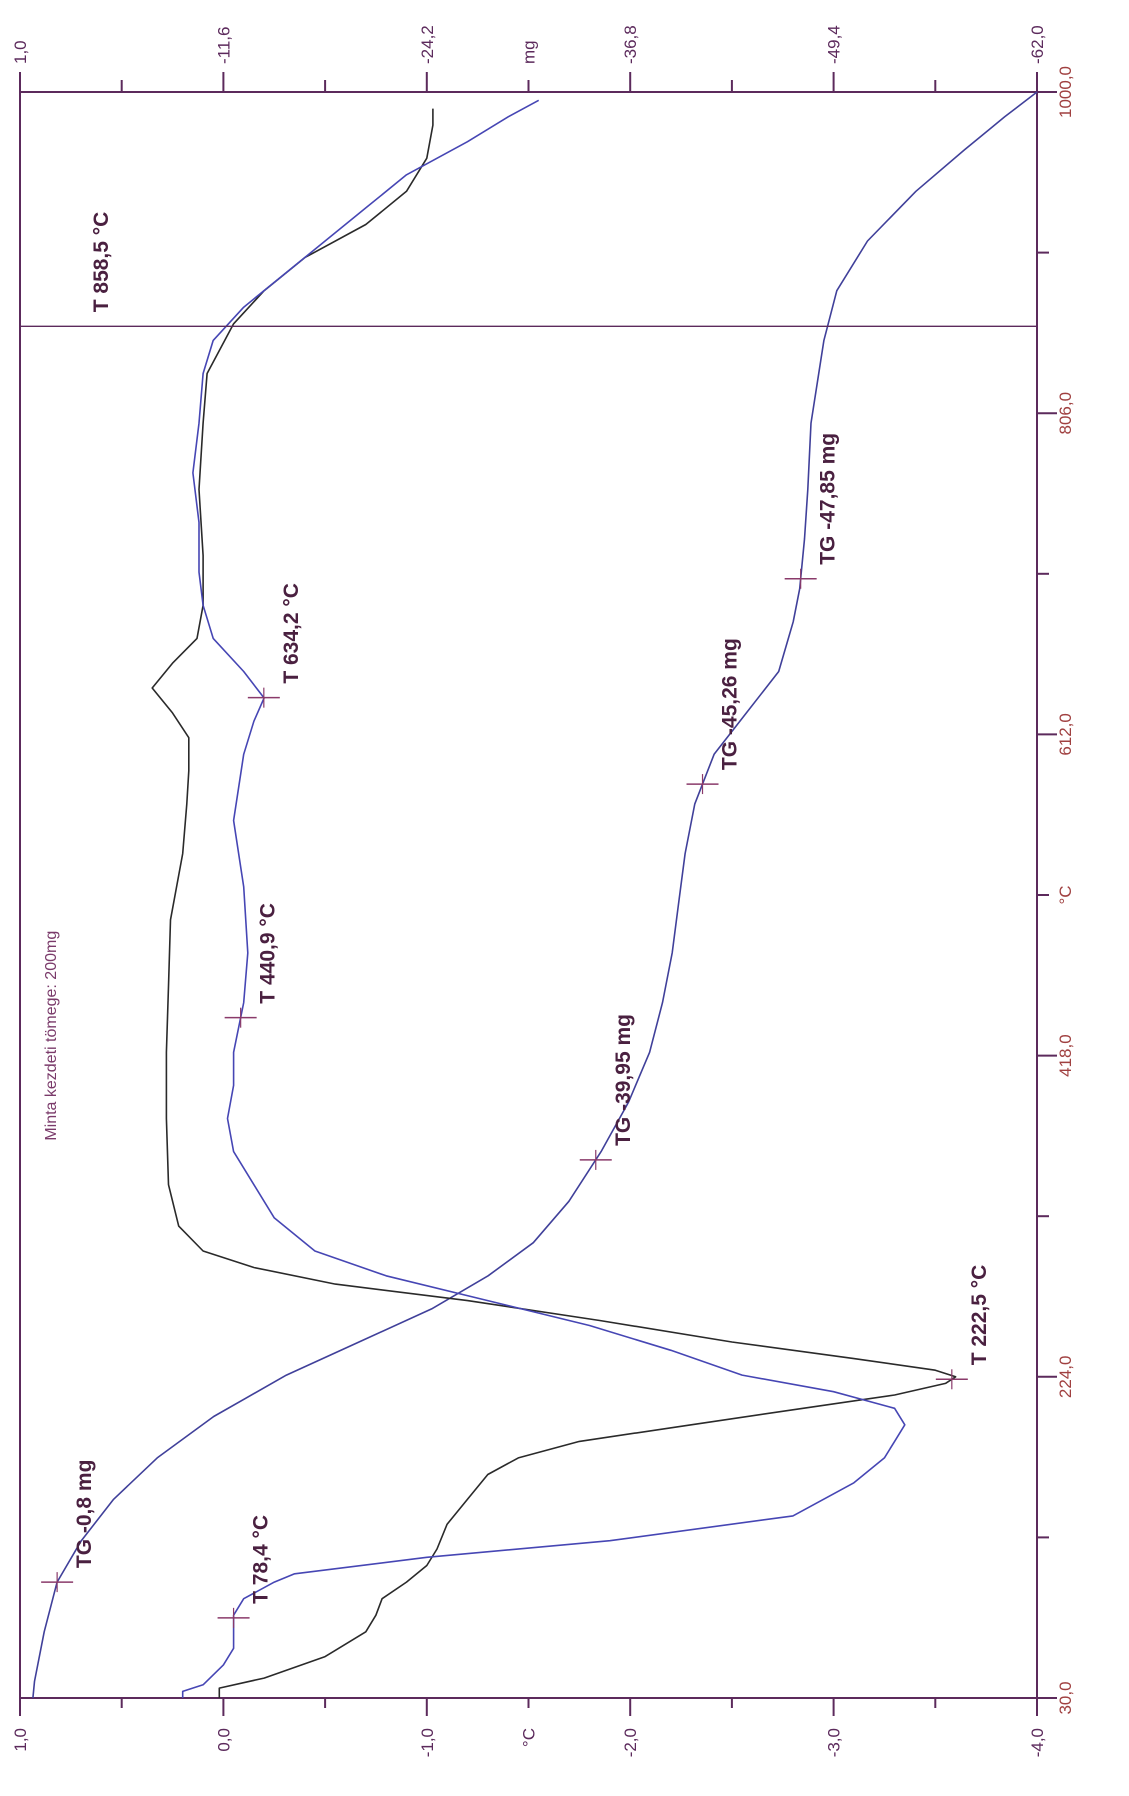 The image size is (1129, 1796). I want to click on temperature-axis-tick-label: 30,0, so click(1065, 1697).